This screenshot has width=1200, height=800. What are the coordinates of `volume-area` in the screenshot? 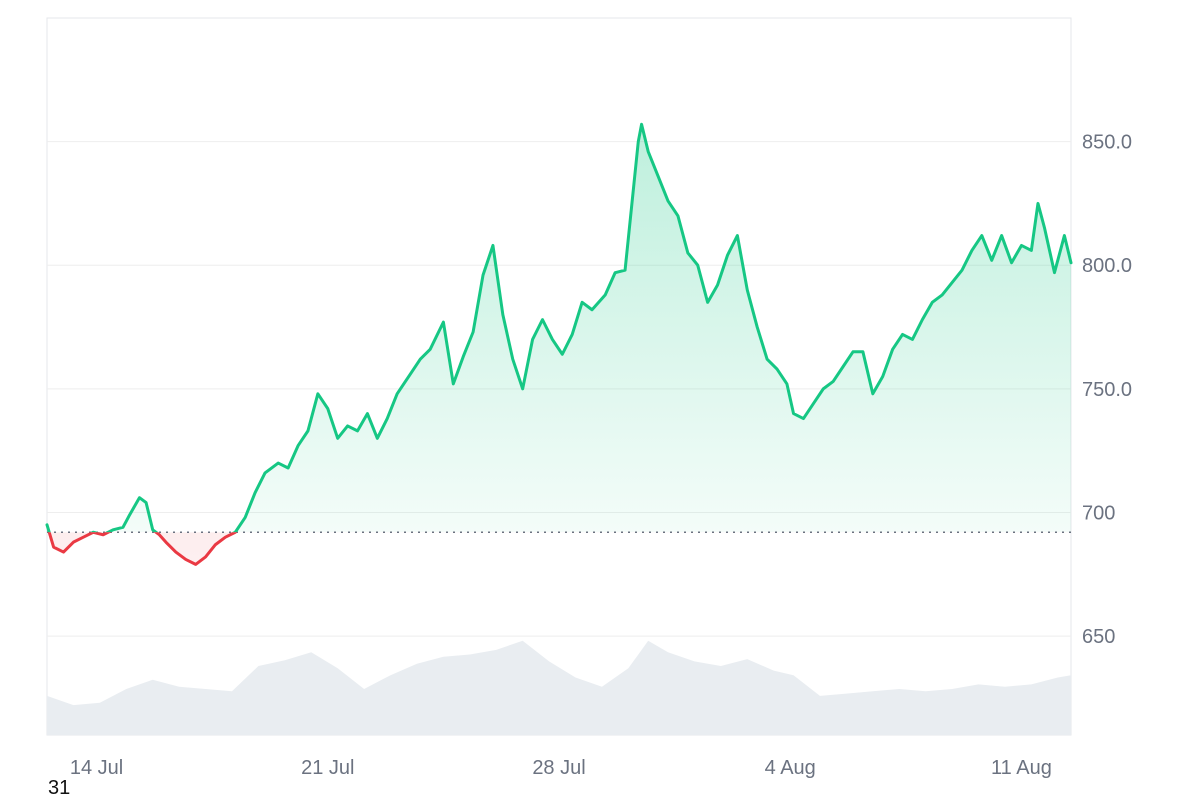 It's located at (559, 687).